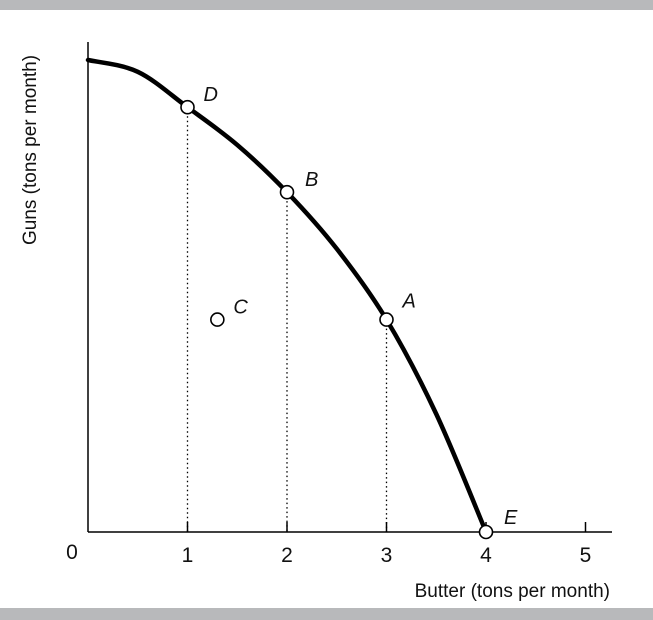  What do you see at coordinates (188, 555) in the screenshot?
I see `x-tick-label-1: 1` at bounding box center [188, 555].